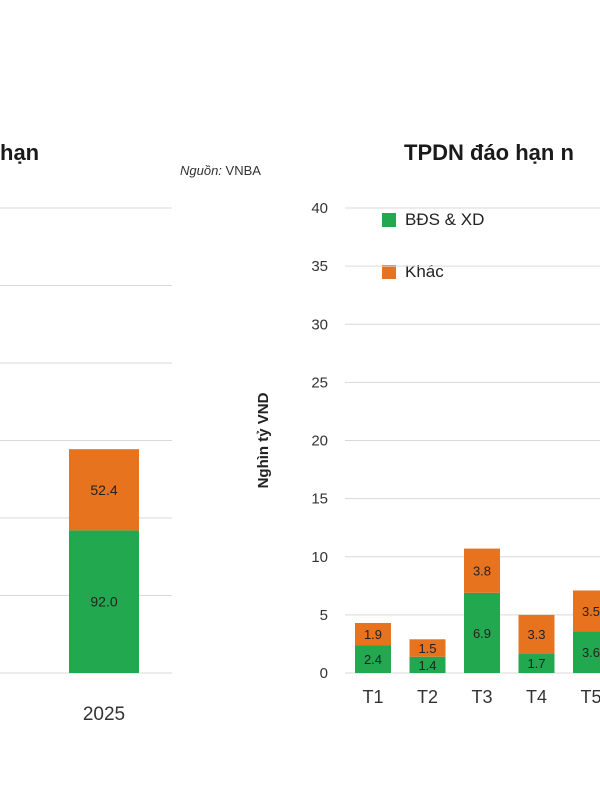 The image size is (600, 800). I want to click on right-chart-title: TPDN đáo hạn n, so click(489, 152).